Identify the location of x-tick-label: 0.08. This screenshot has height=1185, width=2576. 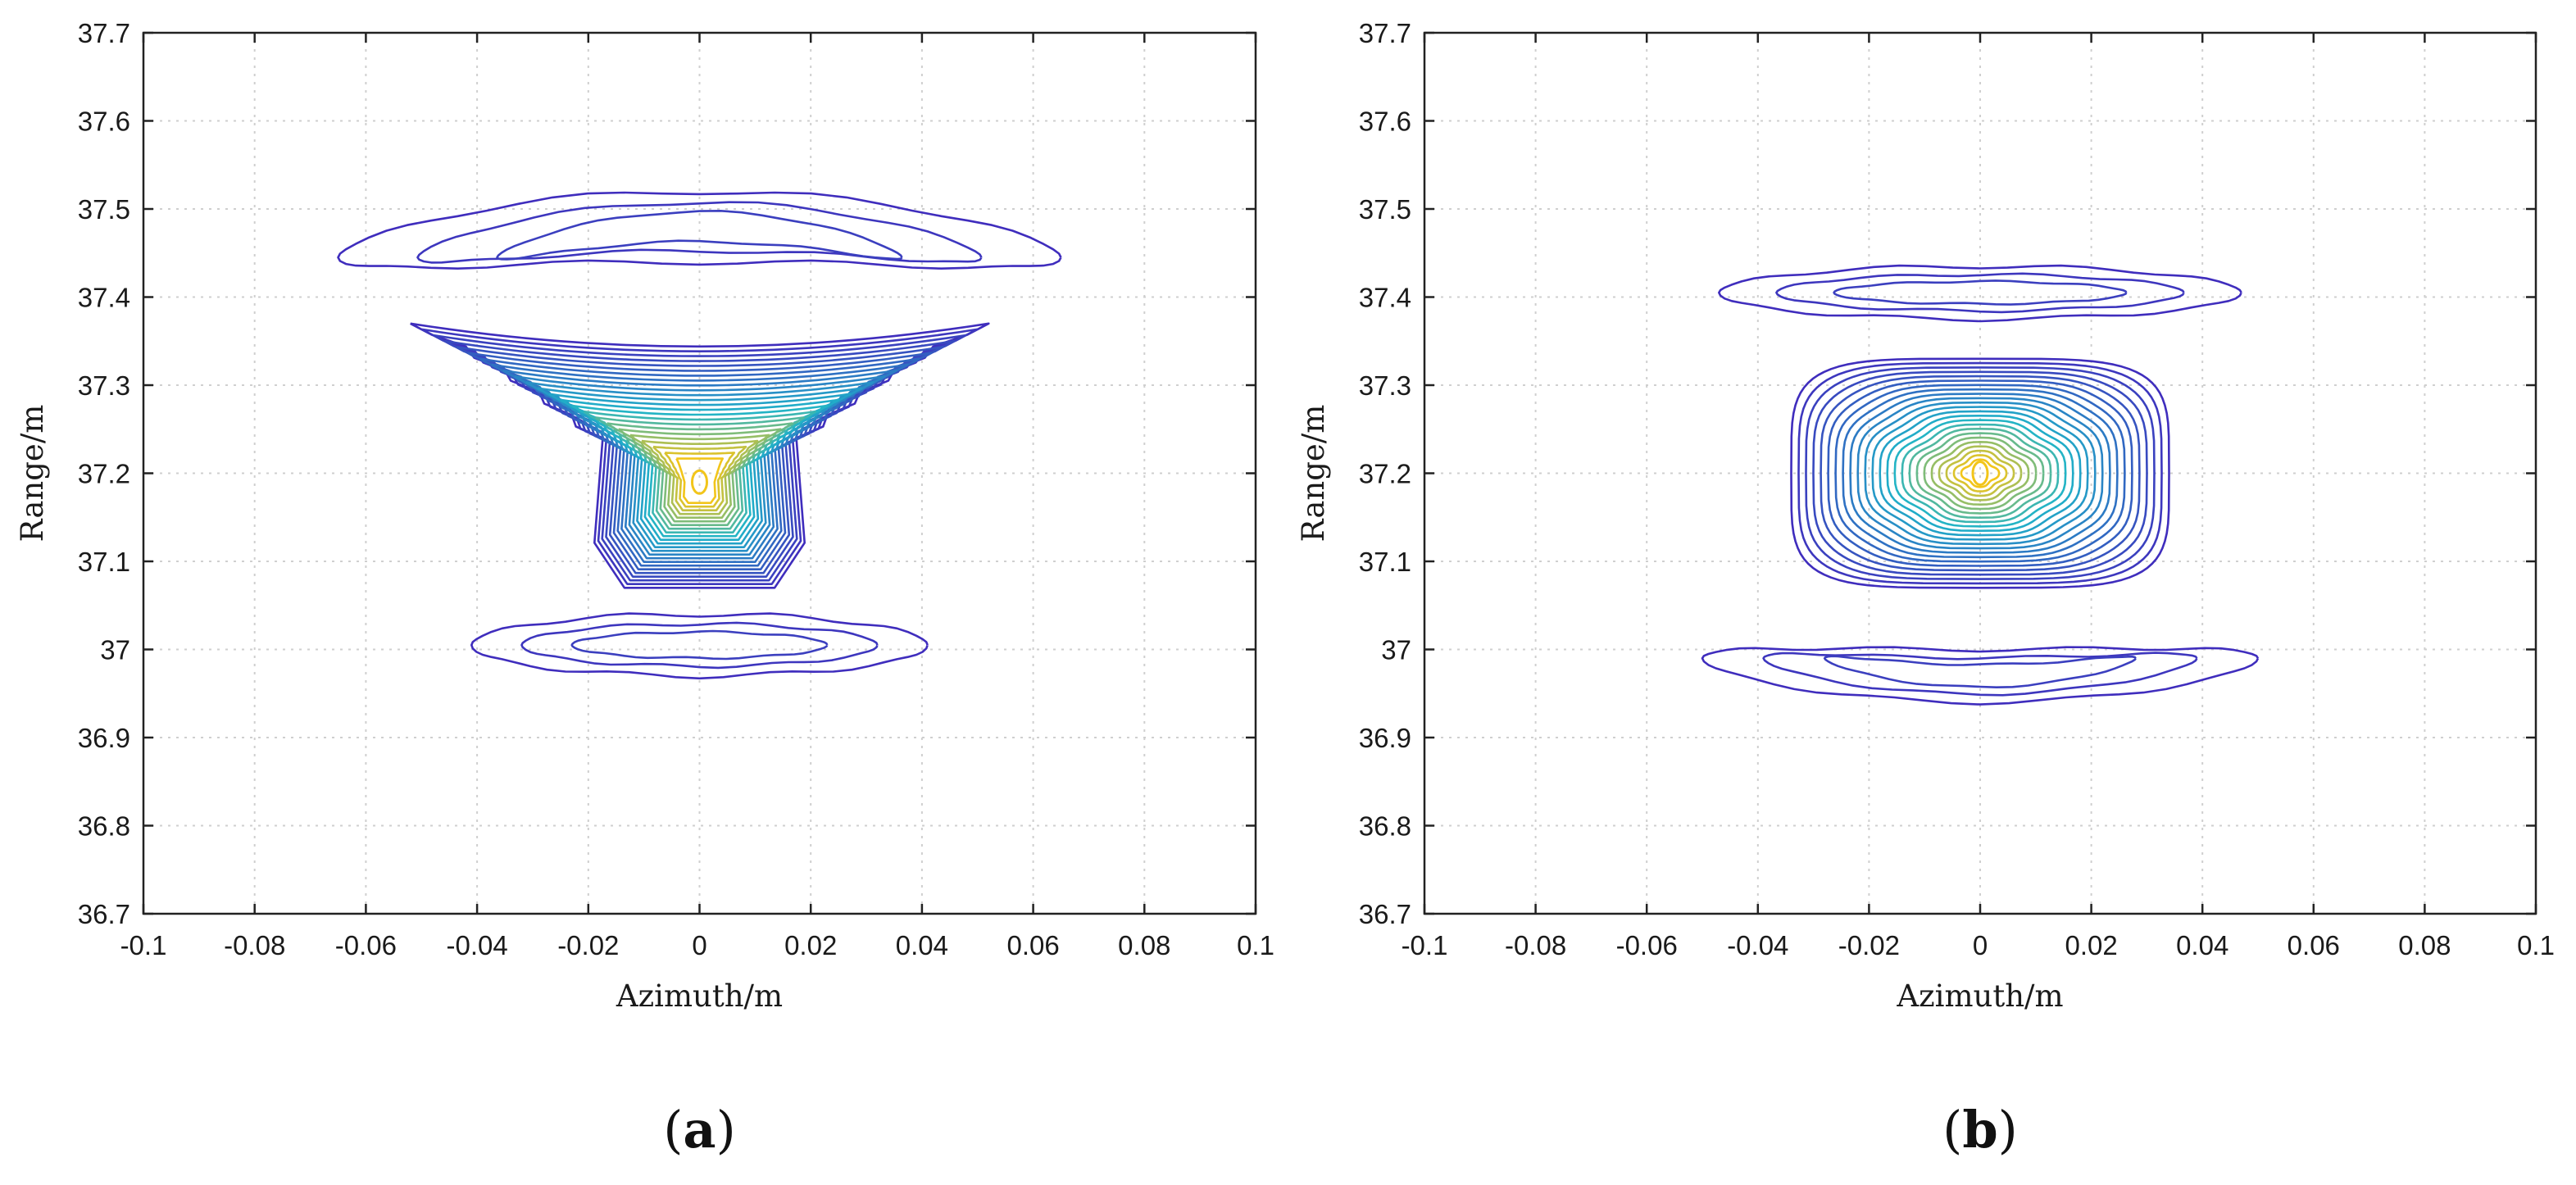
(2424, 945).